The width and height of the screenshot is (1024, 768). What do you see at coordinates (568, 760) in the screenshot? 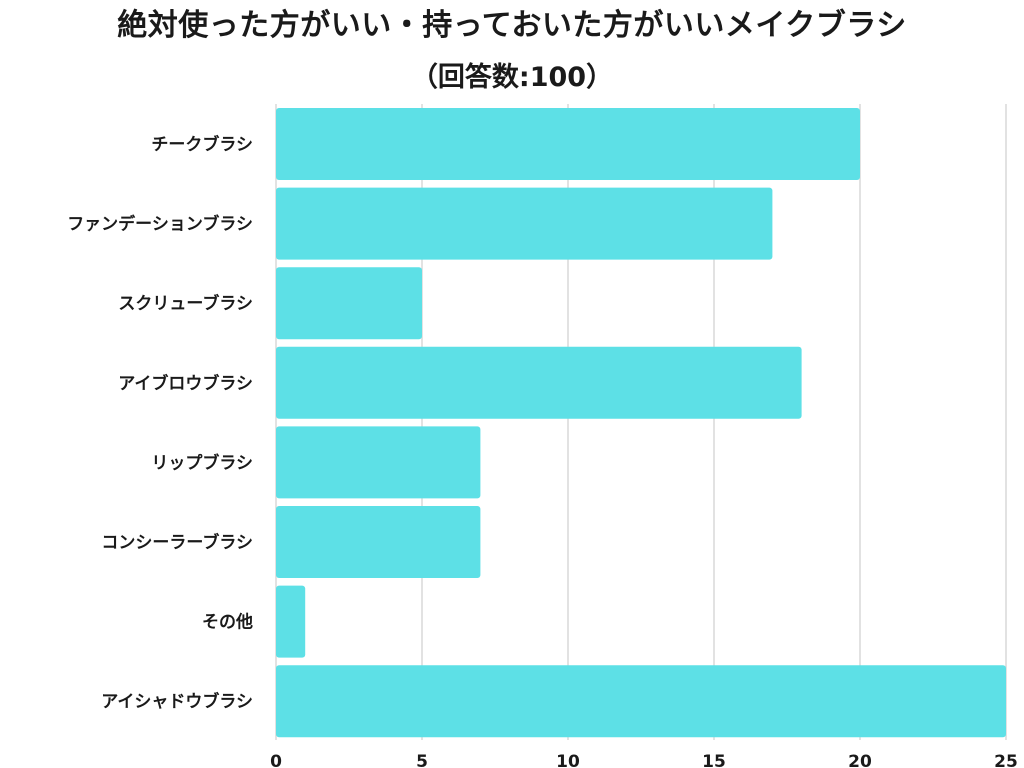
I see `x-tick-label: 10` at bounding box center [568, 760].